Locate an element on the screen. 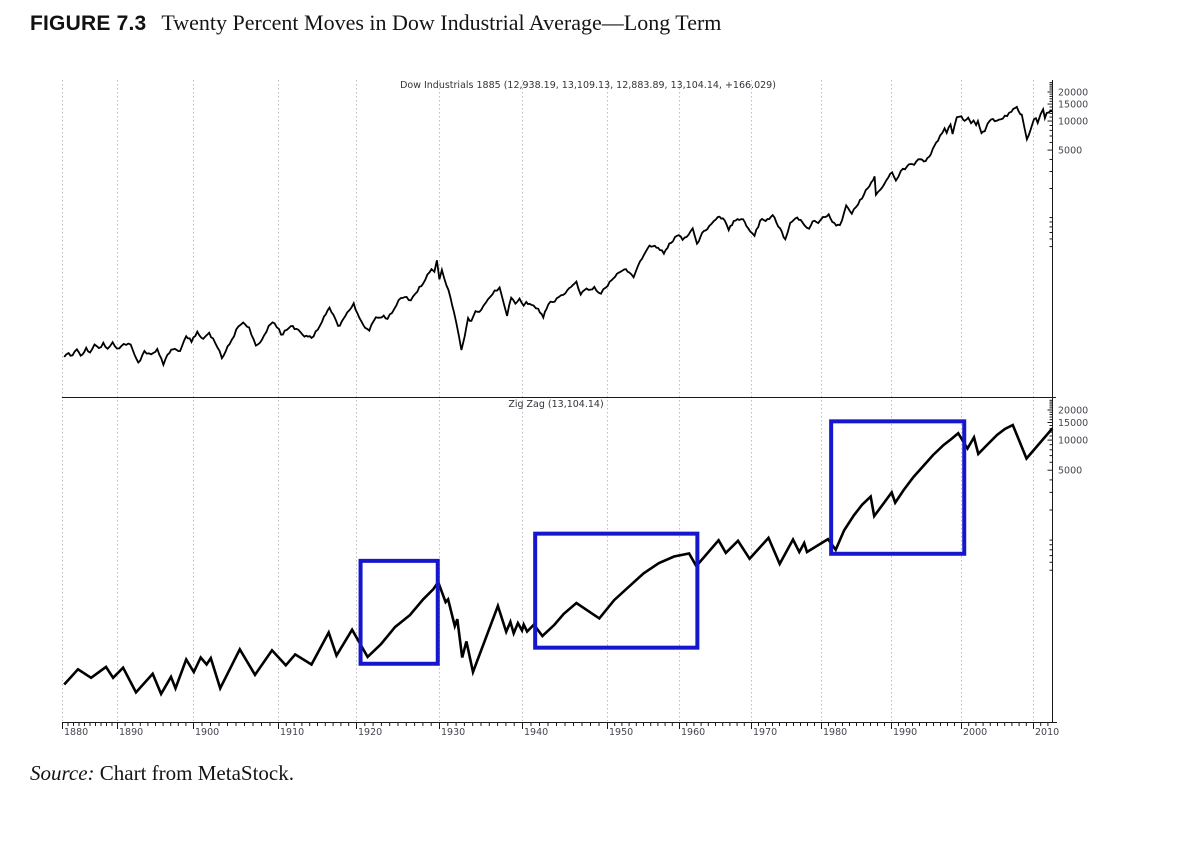 The image size is (1179, 854). box-1942-1962-bull is located at coordinates (616, 590).